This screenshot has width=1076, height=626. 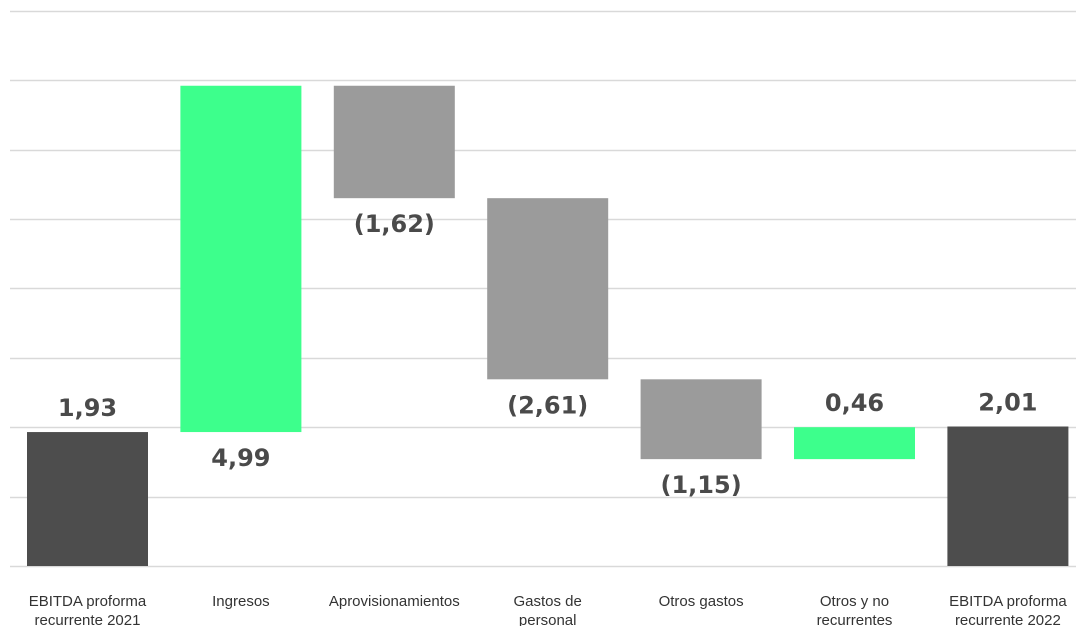 What do you see at coordinates (1007, 403) in the screenshot?
I see `data-label-7: 2,01` at bounding box center [1007, 403].